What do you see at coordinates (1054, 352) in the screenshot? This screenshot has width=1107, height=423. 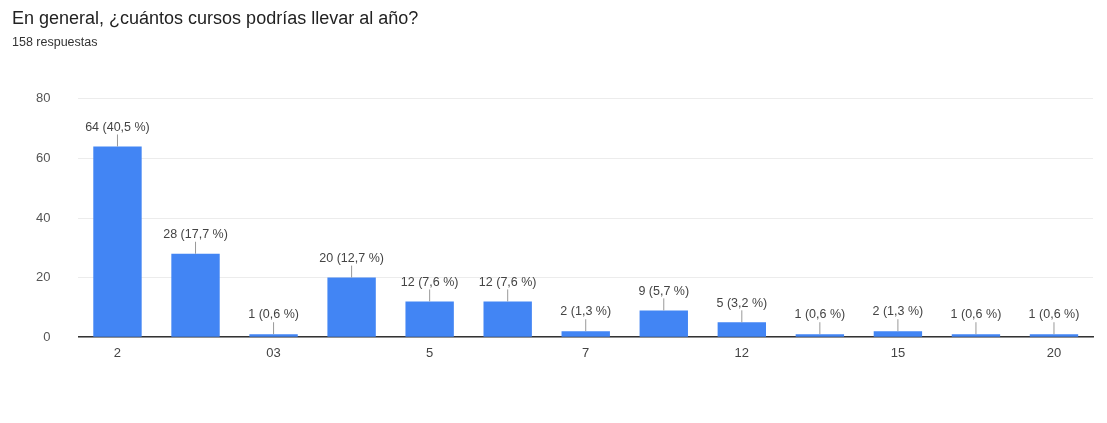 I see `x-tick-label: 20` at bounding box center [1054, 352].